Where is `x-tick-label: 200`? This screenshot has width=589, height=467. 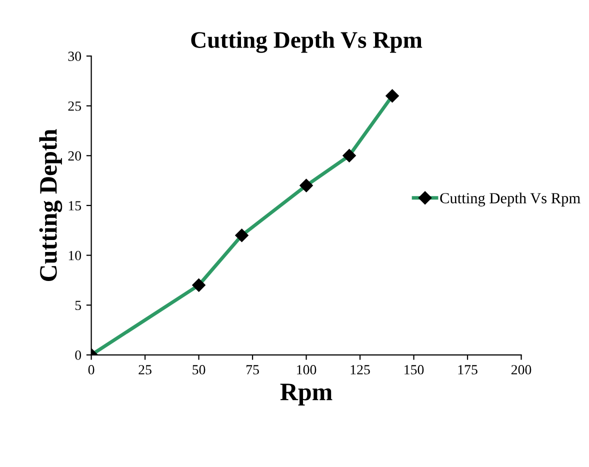 x-tick-label: 200 is located at coordinates (521, 369).